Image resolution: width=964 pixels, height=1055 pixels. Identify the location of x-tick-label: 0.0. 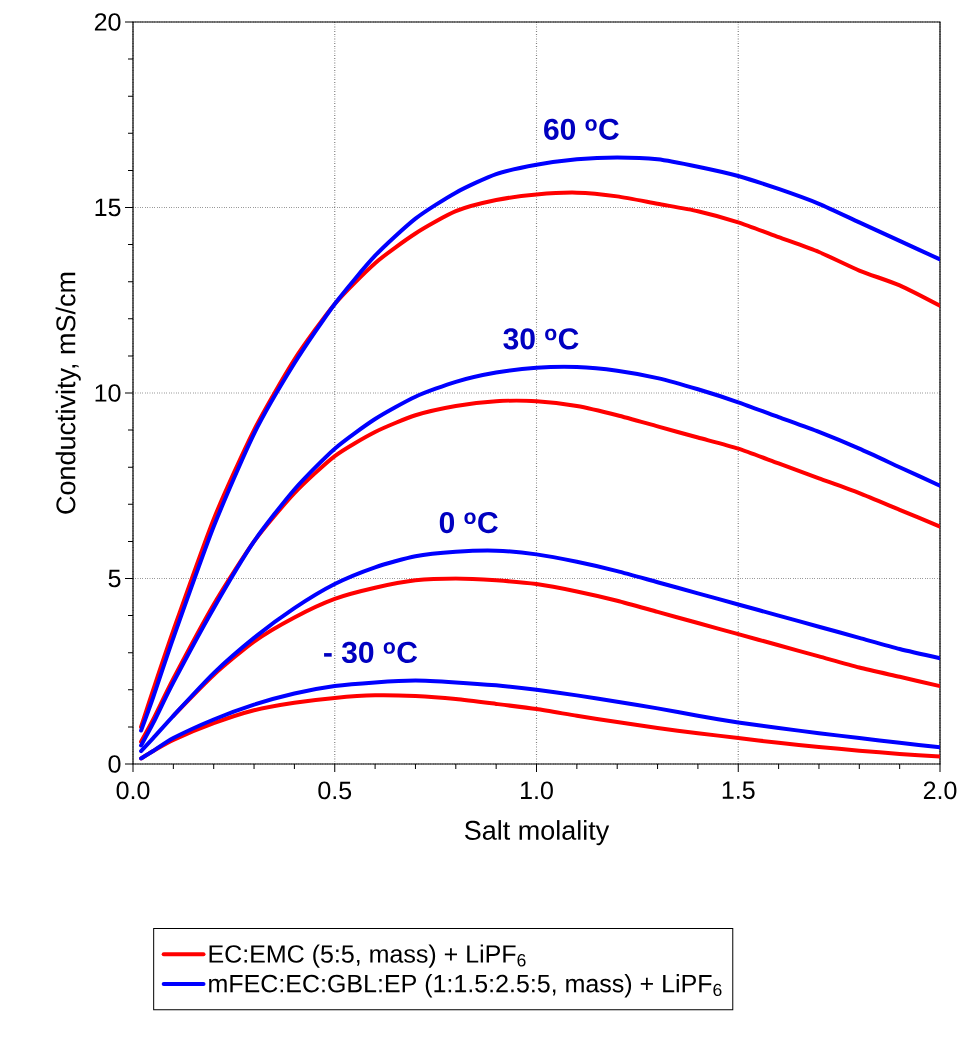
(133, 790).